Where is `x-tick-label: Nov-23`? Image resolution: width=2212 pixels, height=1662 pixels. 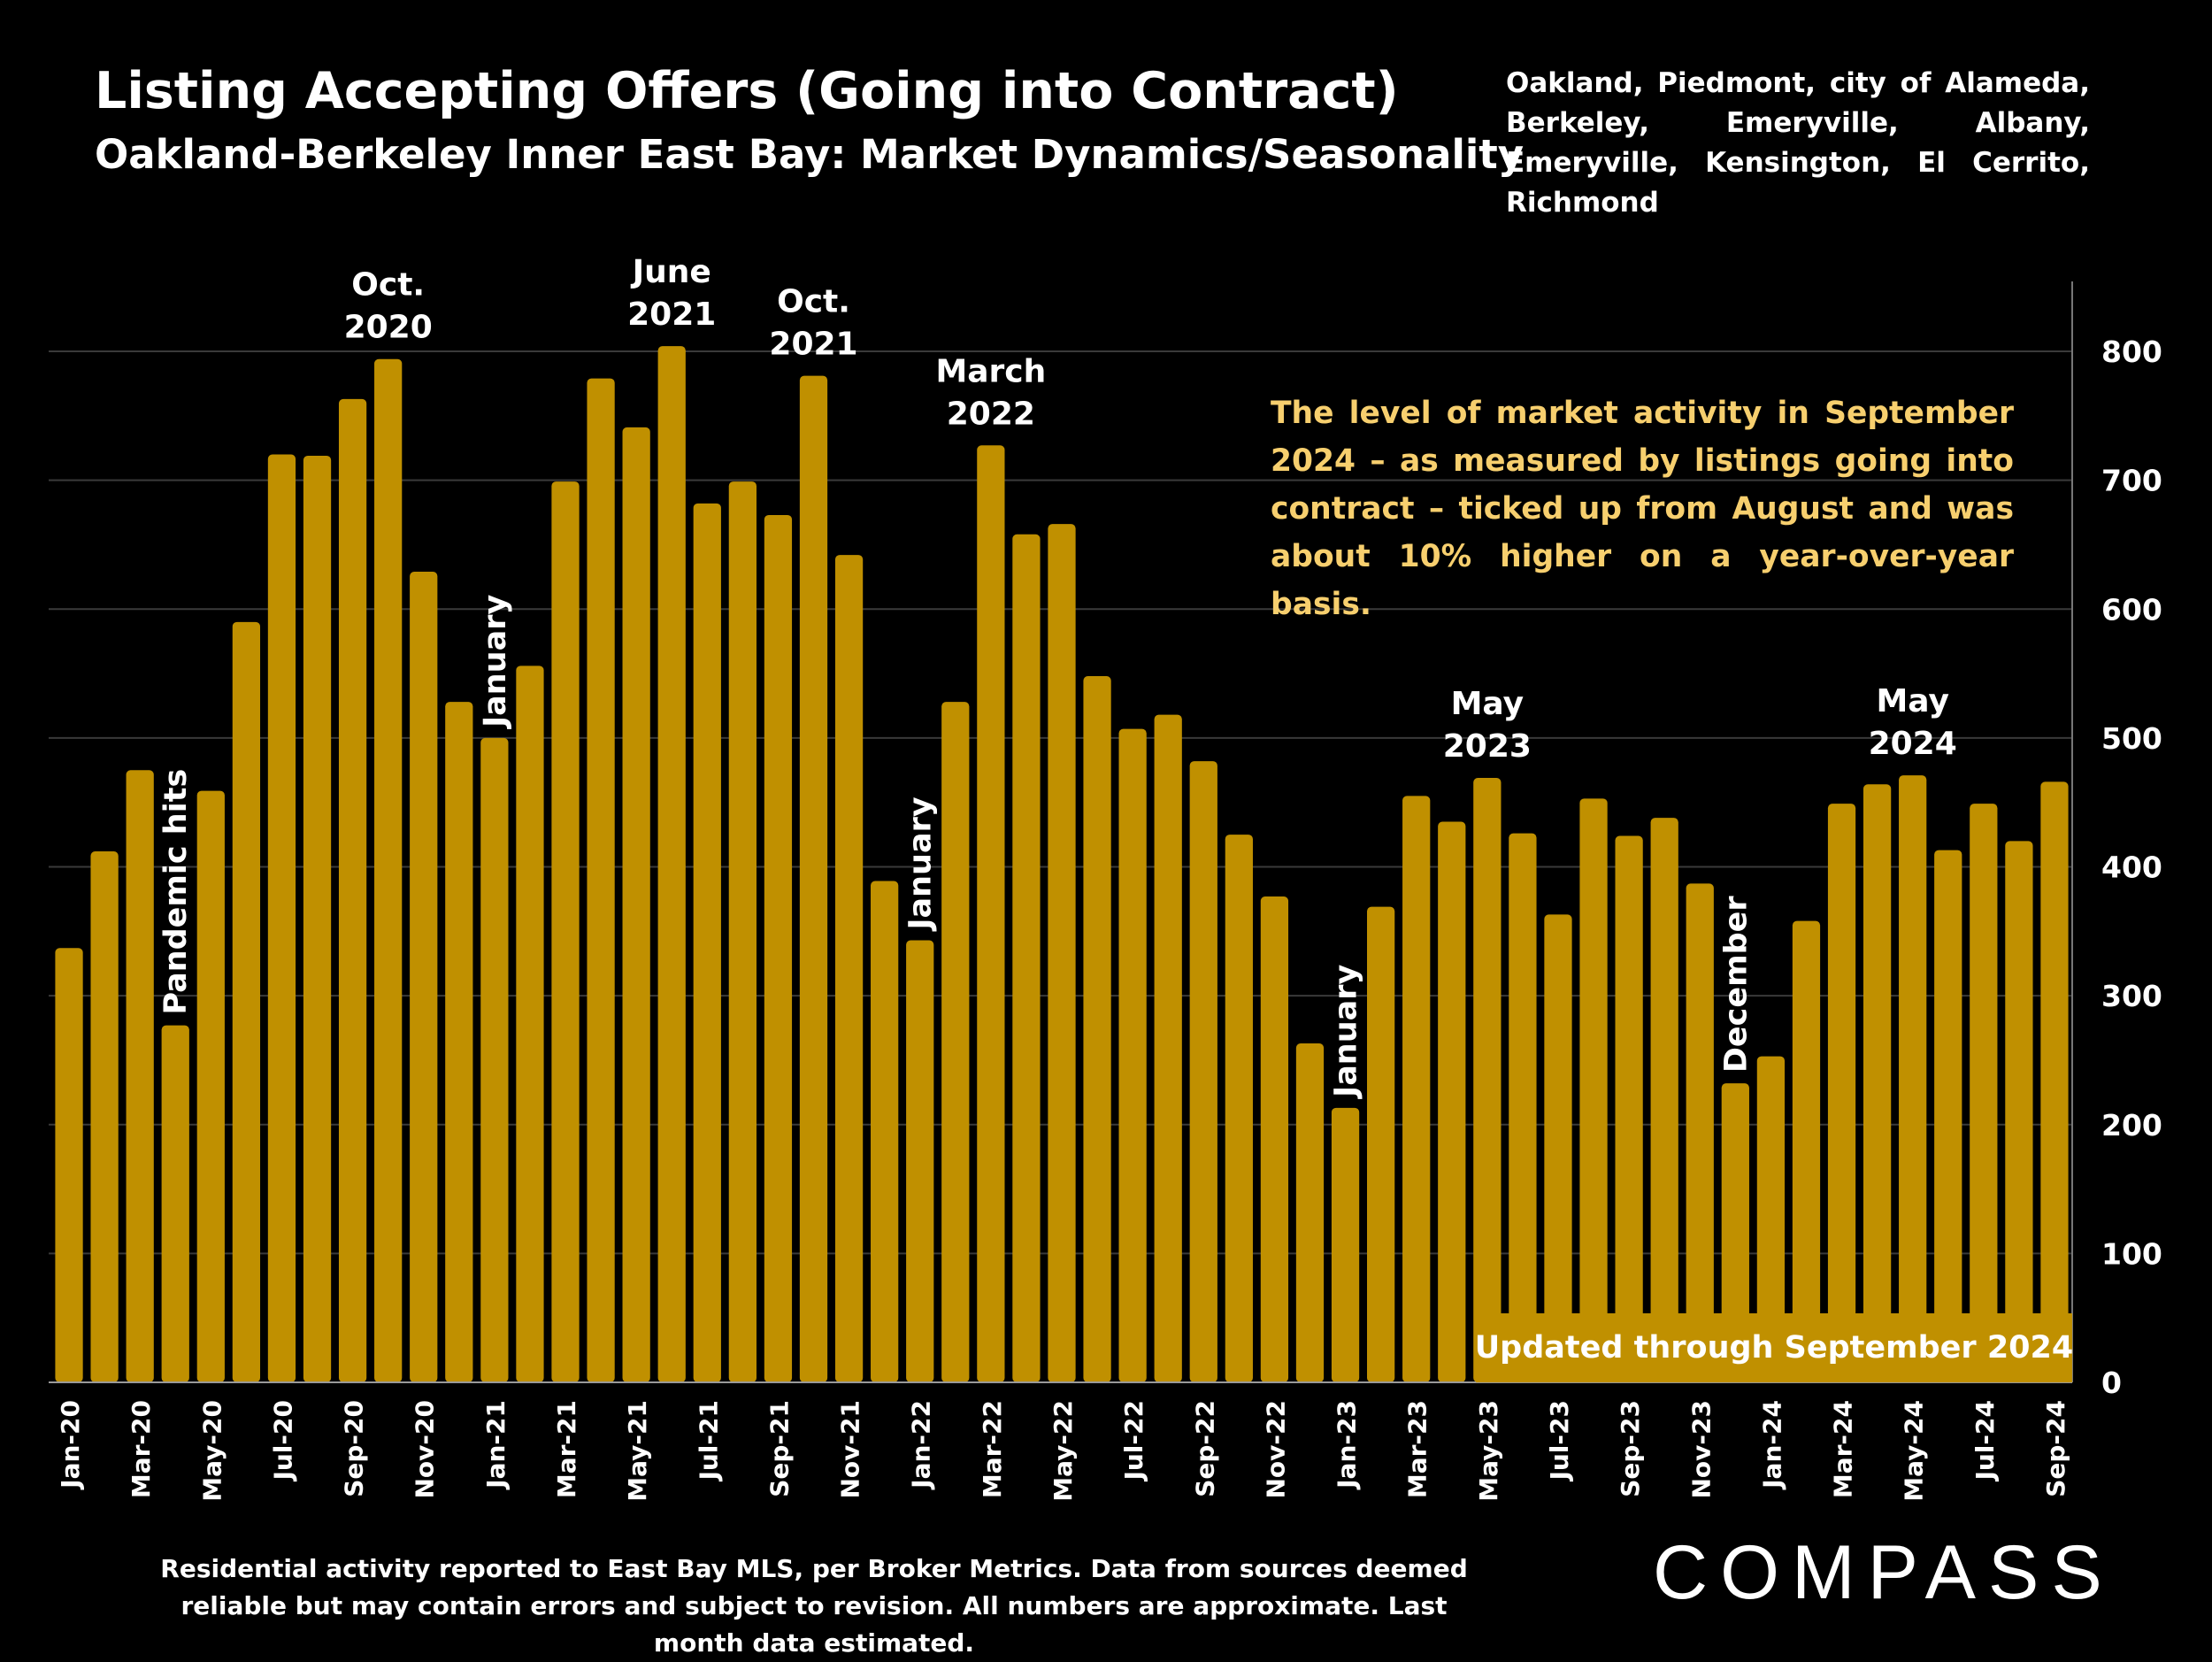 x-tick-label: Nov-23 is located at coordinates (1701, 1449).